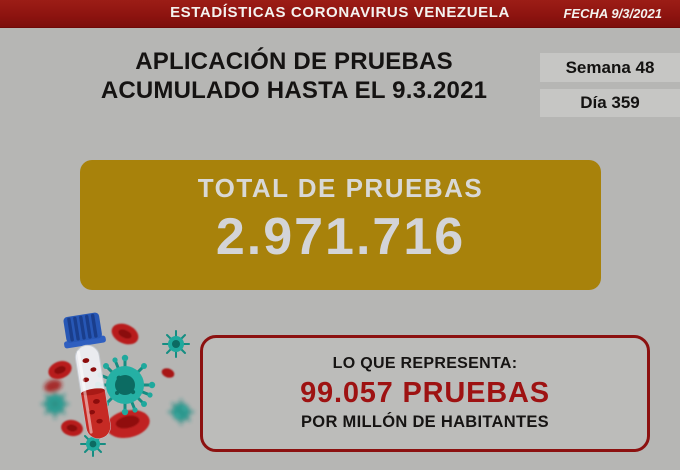 The image size is (680, 470). What do you see at coordinates (294, 90) in the screenshot?
I see `main-title-line2: ACUMULADO HASTA EL 9.3.2021` at bounding box center [294, 90].